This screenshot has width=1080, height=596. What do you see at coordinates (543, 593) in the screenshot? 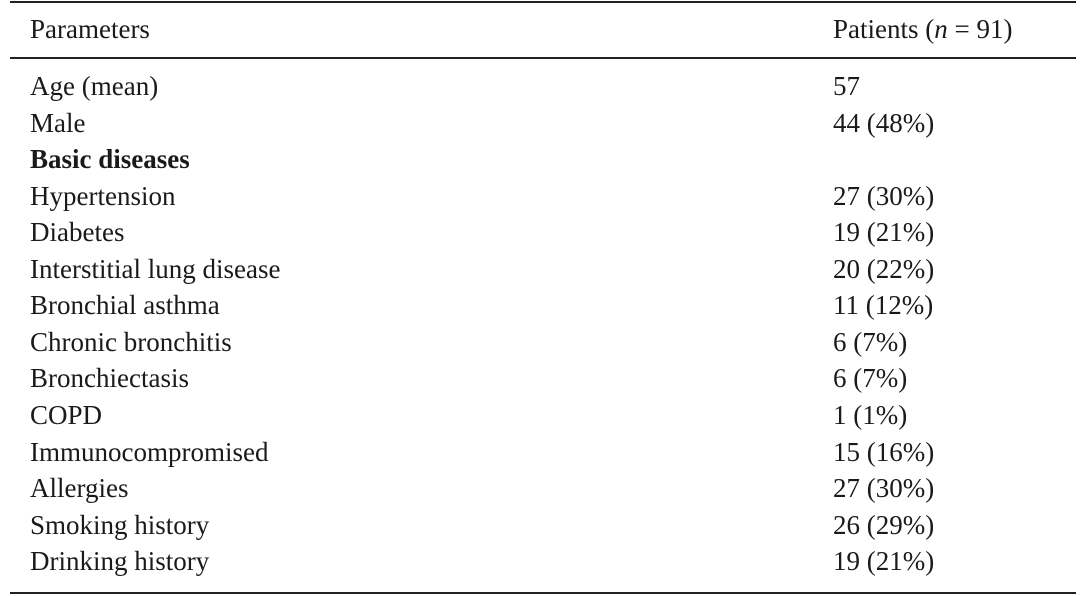
I see `bottom-rule` at bounding box center [543, 593].